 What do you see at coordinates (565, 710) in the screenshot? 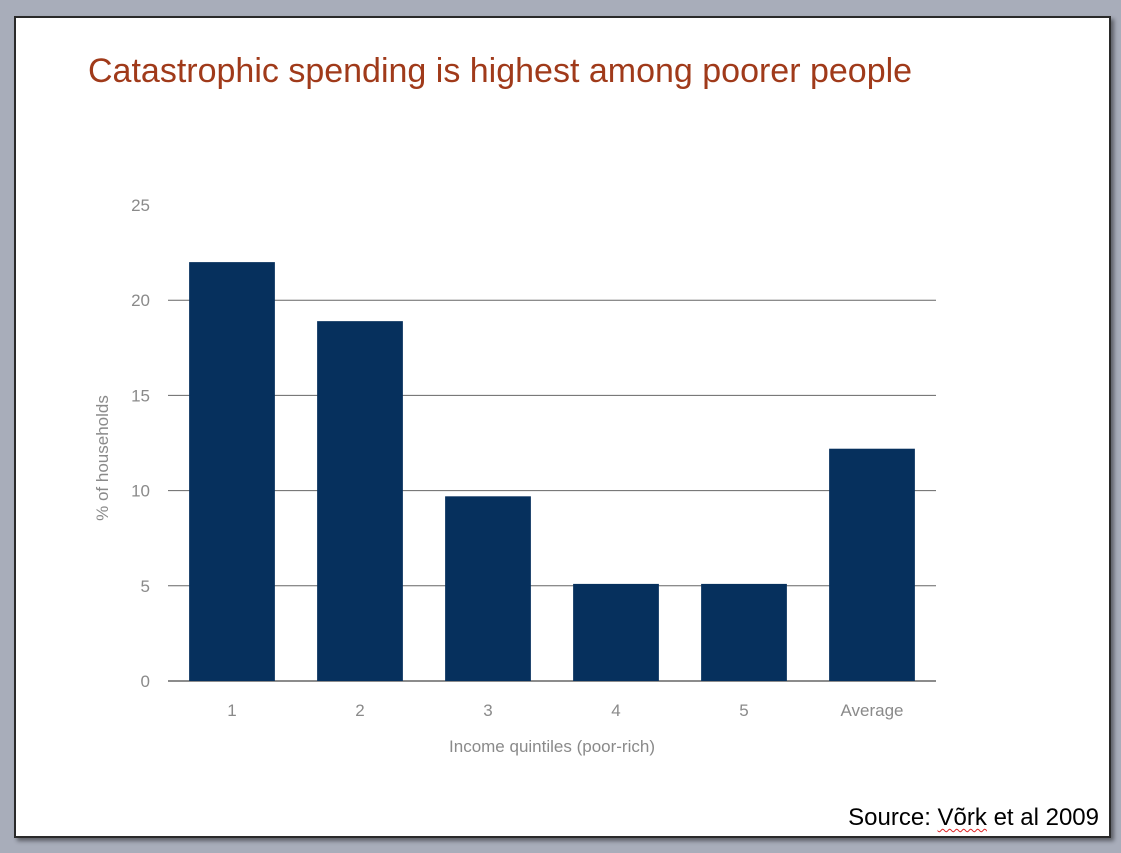
I see `x-category-labels: 1 2 3 4 5 Average` at bounding box center [565, 710].